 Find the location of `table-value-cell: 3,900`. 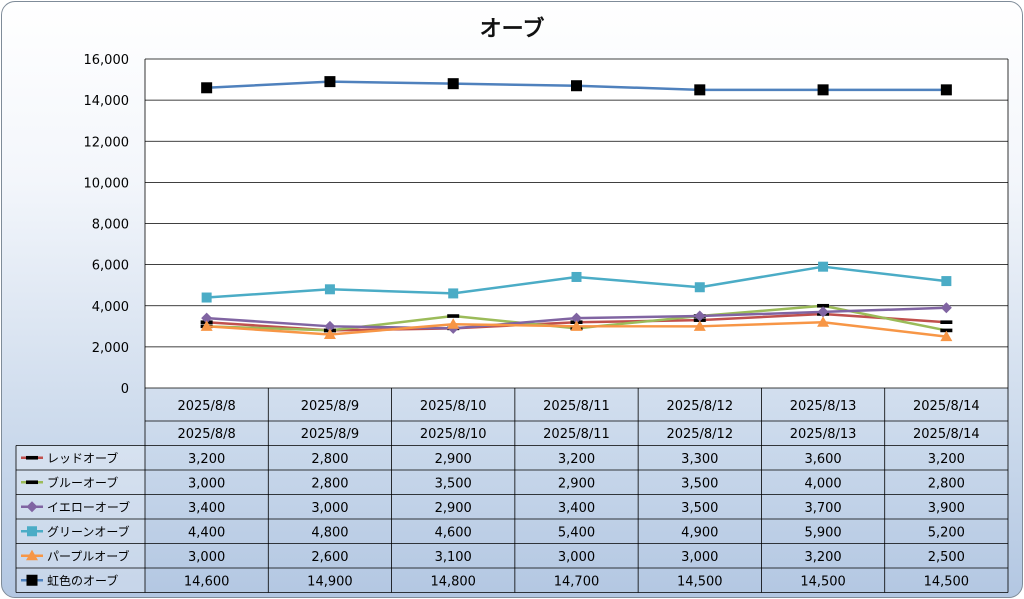

table-value-cell: 3,900 is located at coordinates (946, 508).